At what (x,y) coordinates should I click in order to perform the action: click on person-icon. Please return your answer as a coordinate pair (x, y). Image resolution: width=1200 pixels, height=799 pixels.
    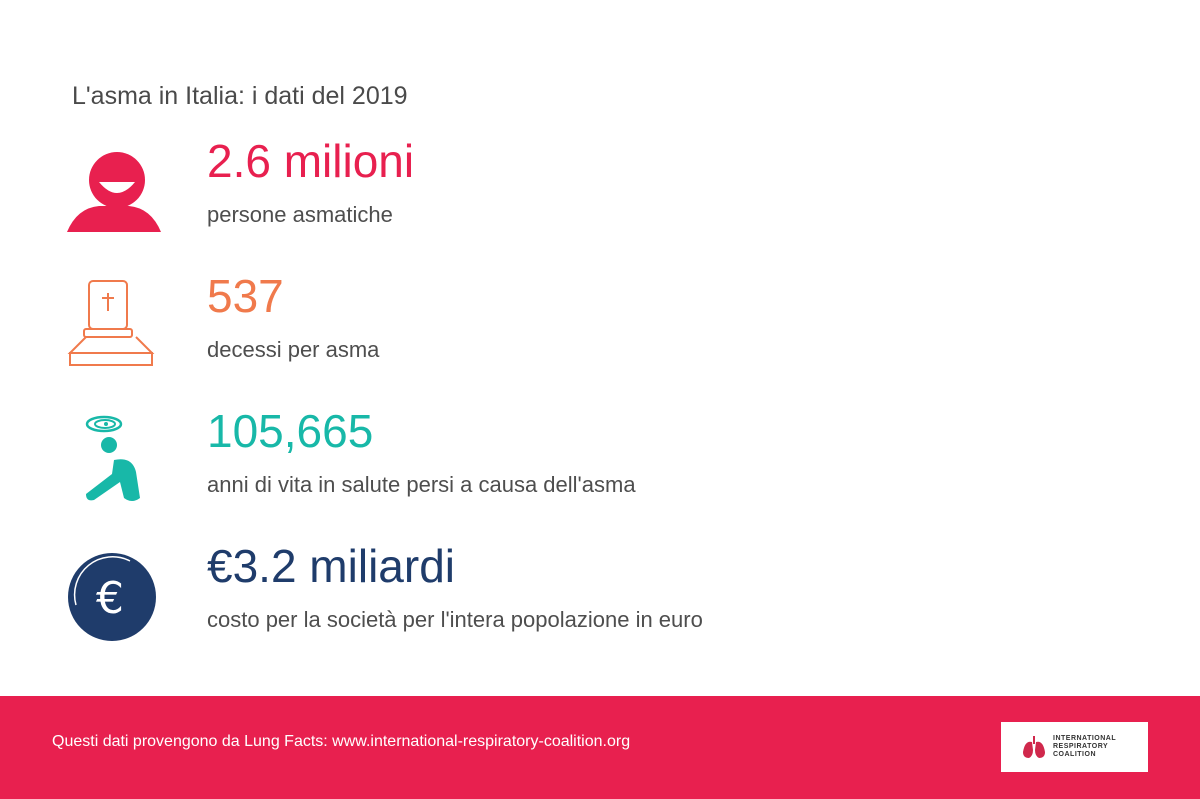
    Looking at the image, I should click on (112, 192).